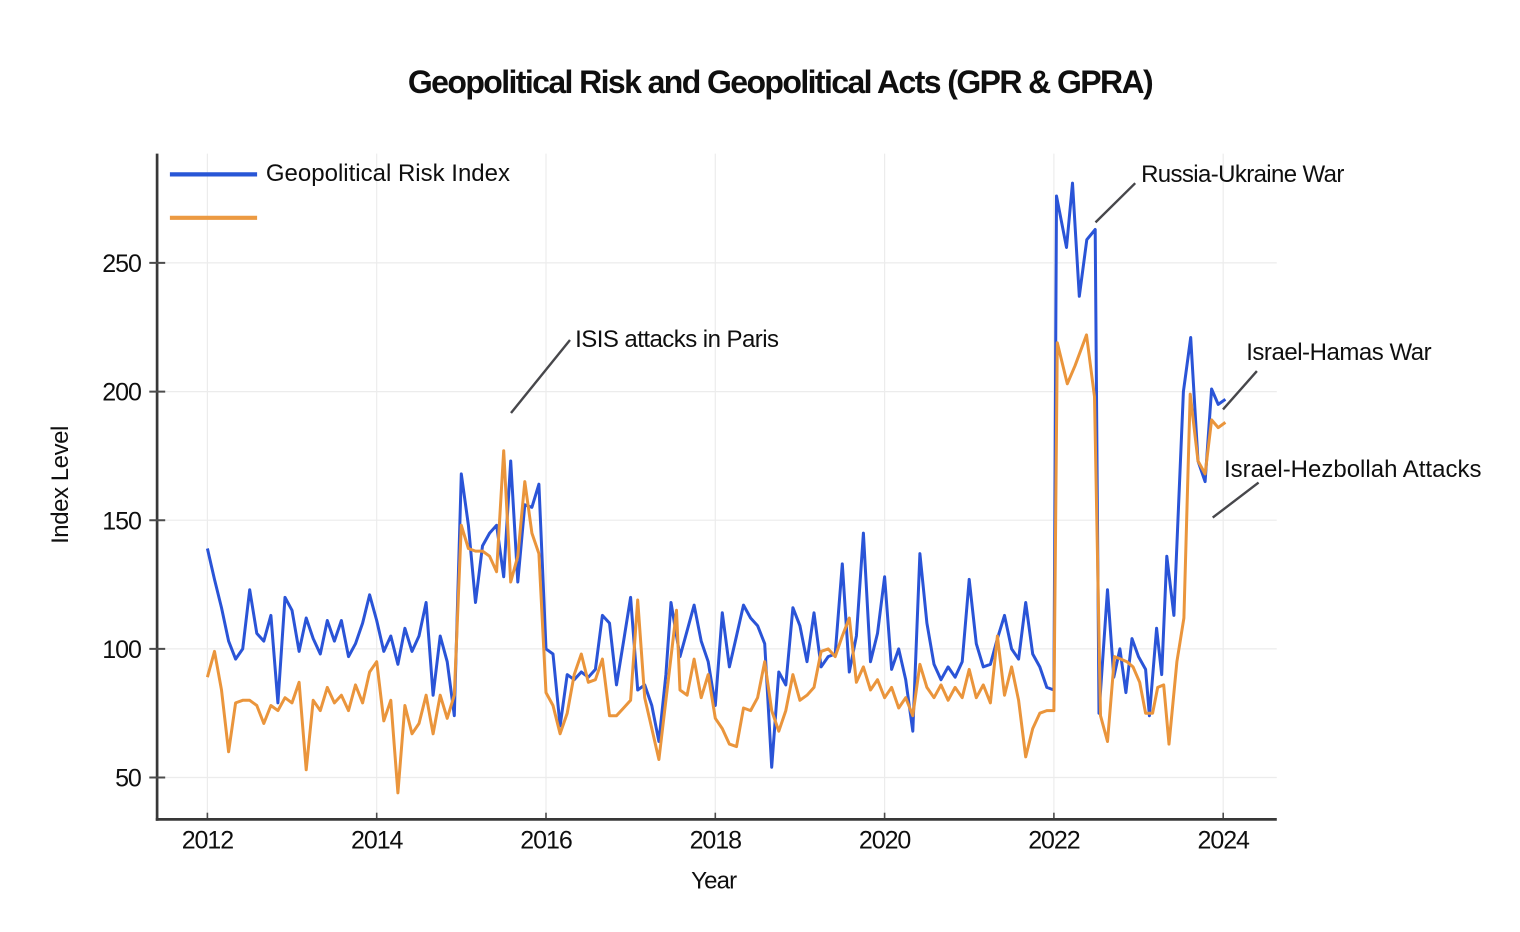 The image size is (1520, 932). What do you see at coordinates (677, 339) in the screenshot?
I see `svg-text: ISIS attacks in Paris` at bounding box center [677, 339].